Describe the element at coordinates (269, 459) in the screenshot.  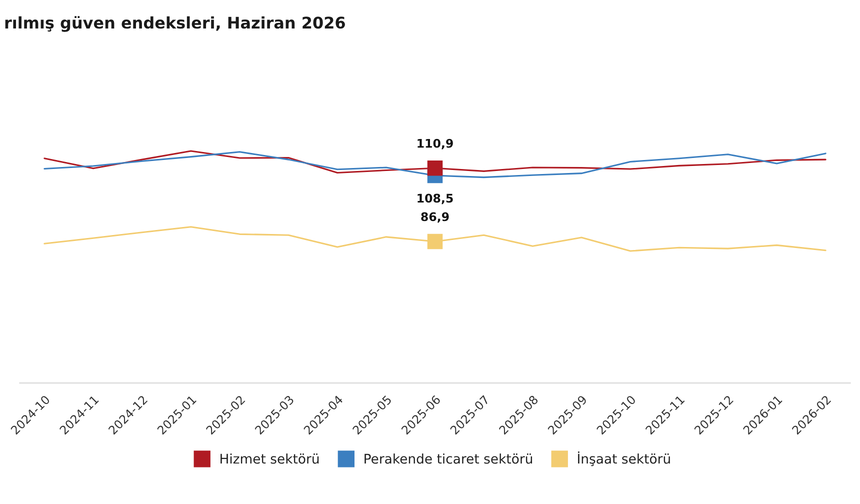
I see `legend-label: Hizmet sektörü` at that location.